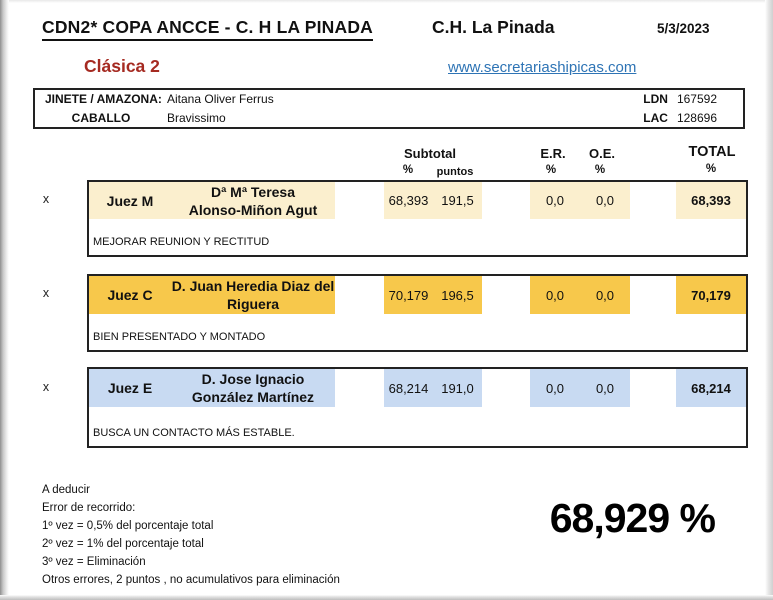 This screenshot has width=773, height=600. Describe the element at coordinates (580, 295) in the screenshot. I see `judge-c-er-oe-cell: 0,0 0,0` at that location.